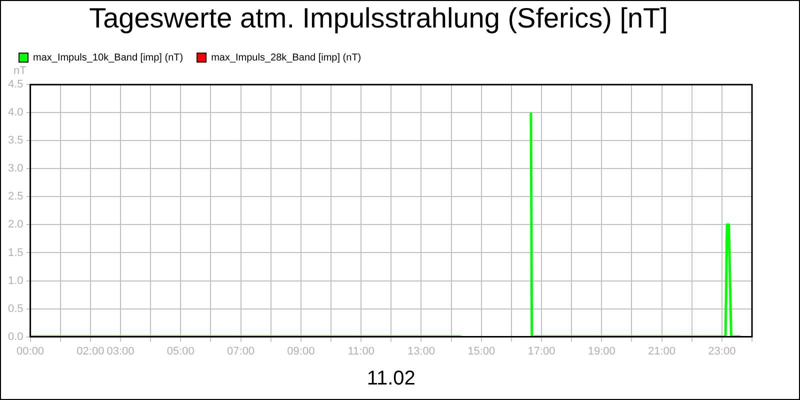 Image resolution: width=800 pixels, height=400 pixels. Describe the element at coordinates (16, 140) in the screenshot. I see `y-tick-label: 3.5` at that location.